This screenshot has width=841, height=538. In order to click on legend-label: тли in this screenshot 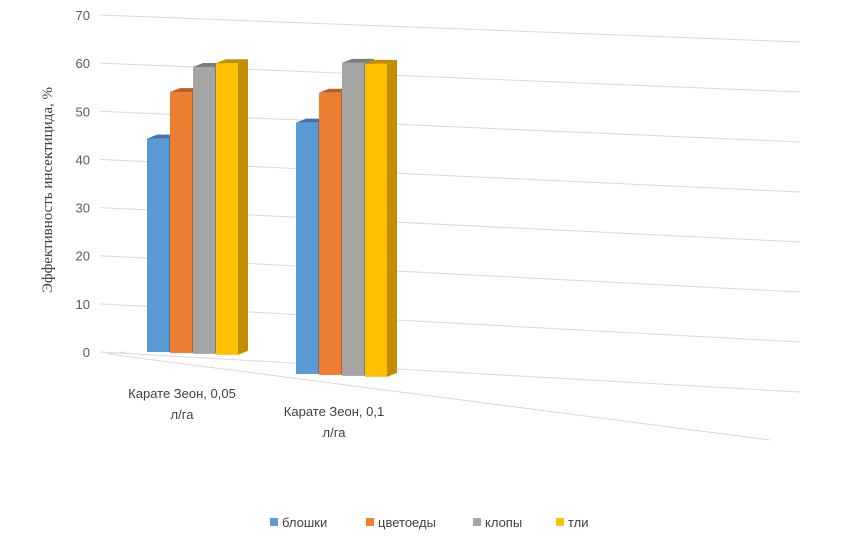, I will do `click(578, 522)`.